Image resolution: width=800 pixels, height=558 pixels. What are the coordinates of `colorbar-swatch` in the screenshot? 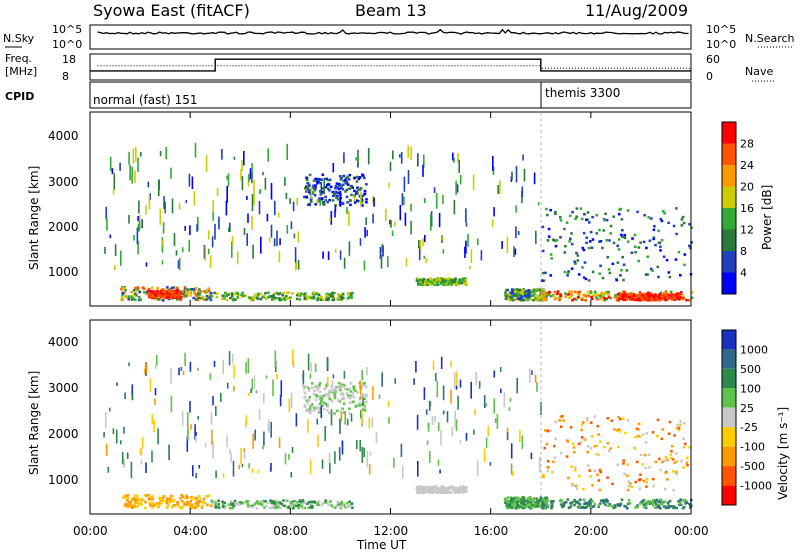 It's located at (729, 262).